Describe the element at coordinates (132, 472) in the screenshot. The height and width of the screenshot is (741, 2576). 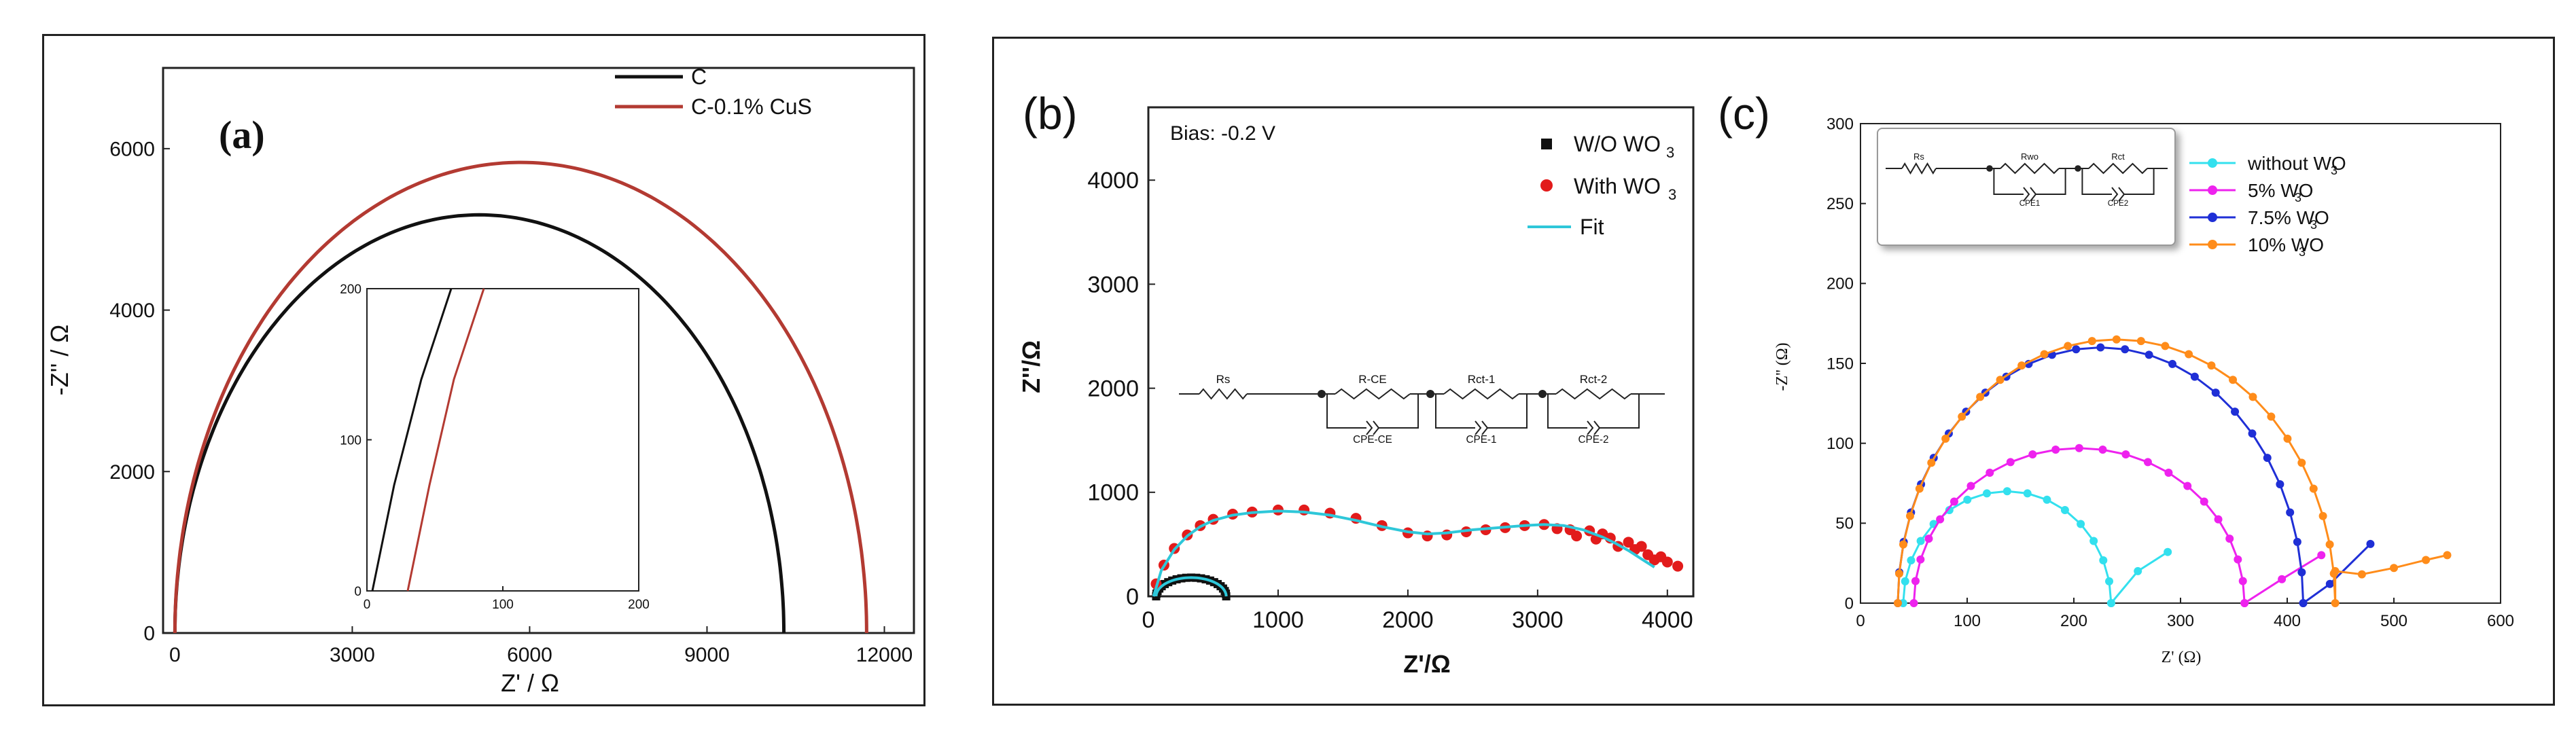
I see `panel-a-y-tick-label: 2000` at that location.